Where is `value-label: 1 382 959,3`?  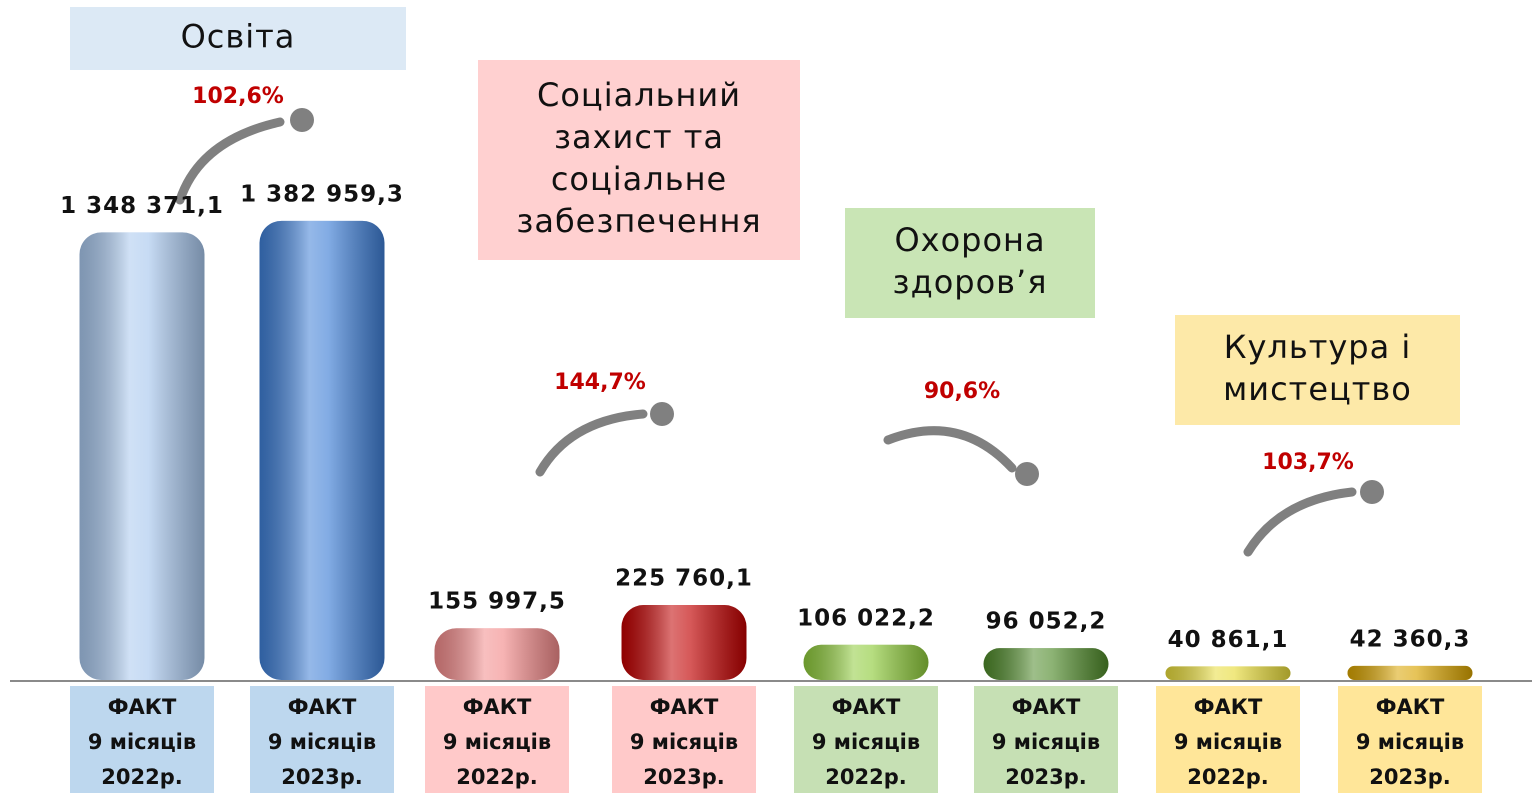
value-label: 1 382 959,3 is located at coordinates (322, 194).